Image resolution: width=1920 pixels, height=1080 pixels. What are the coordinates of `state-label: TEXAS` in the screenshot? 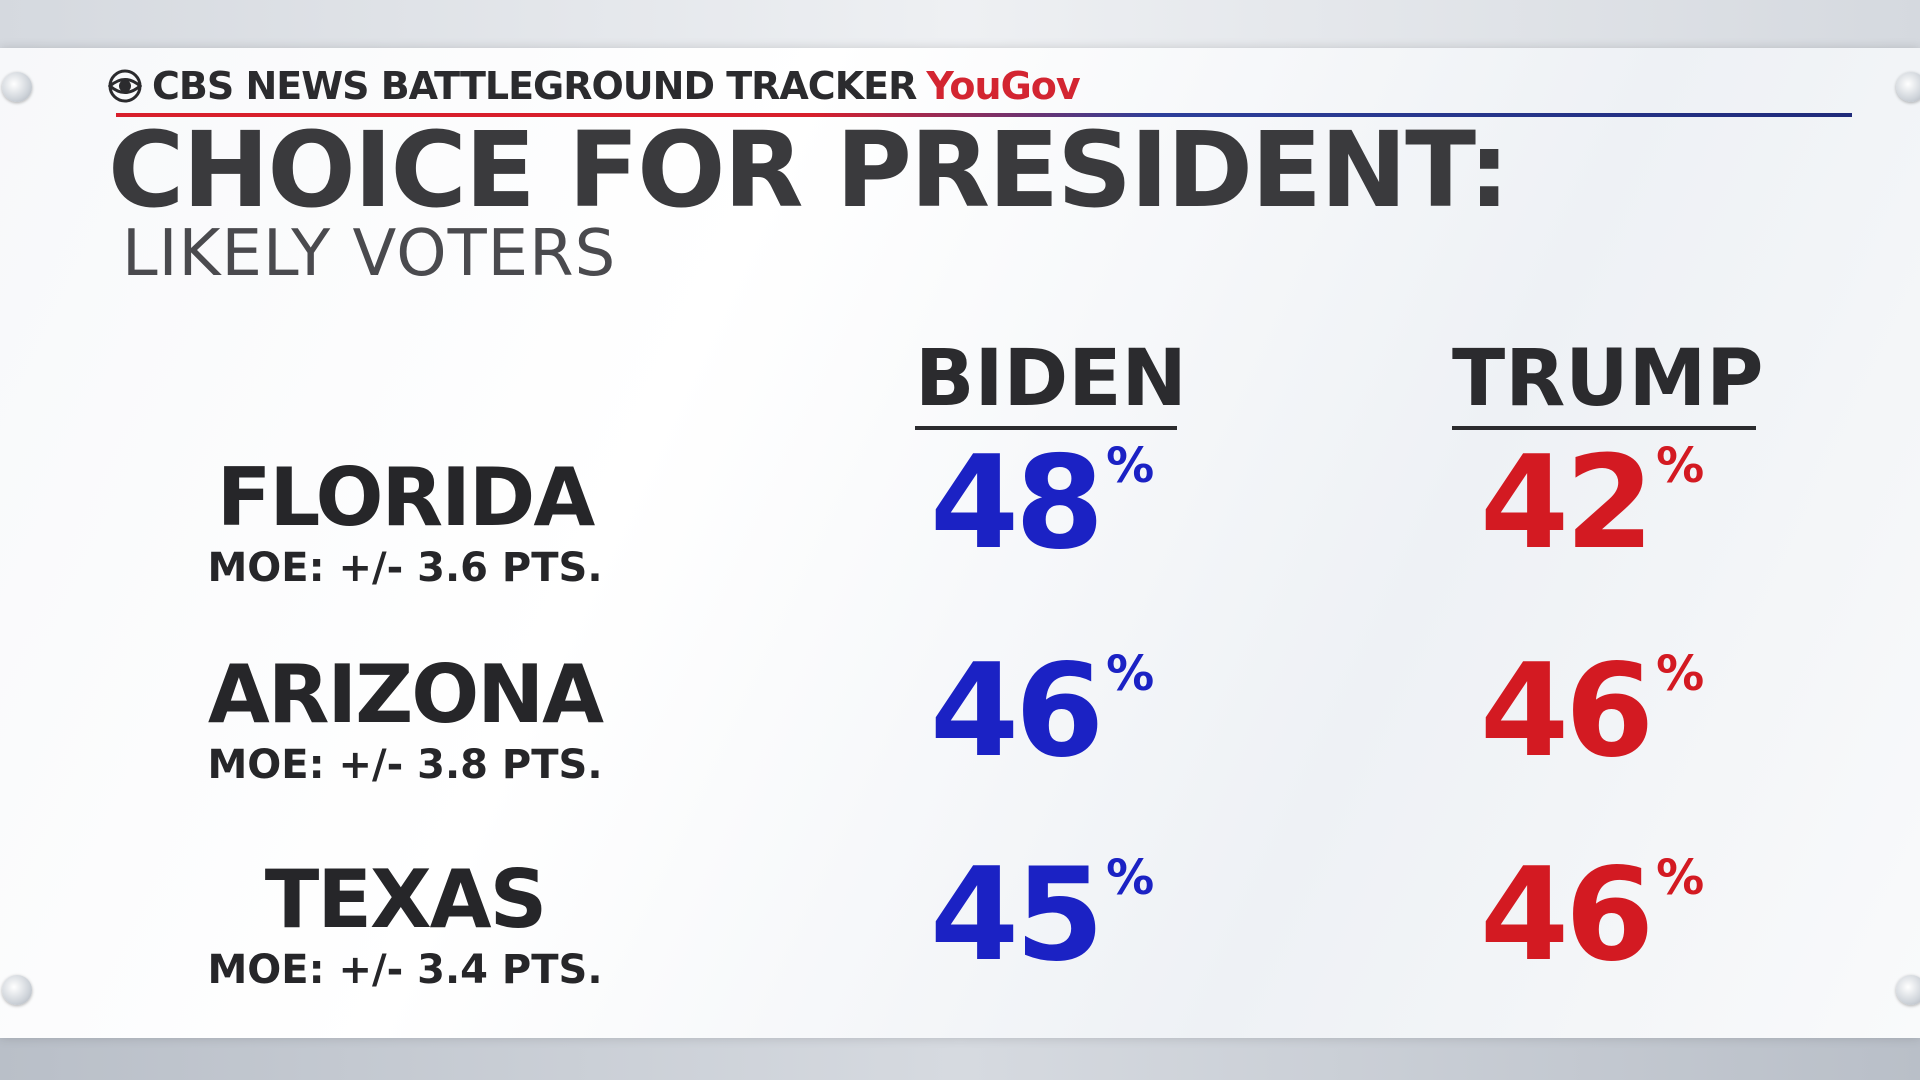 It's located at (405, 899).